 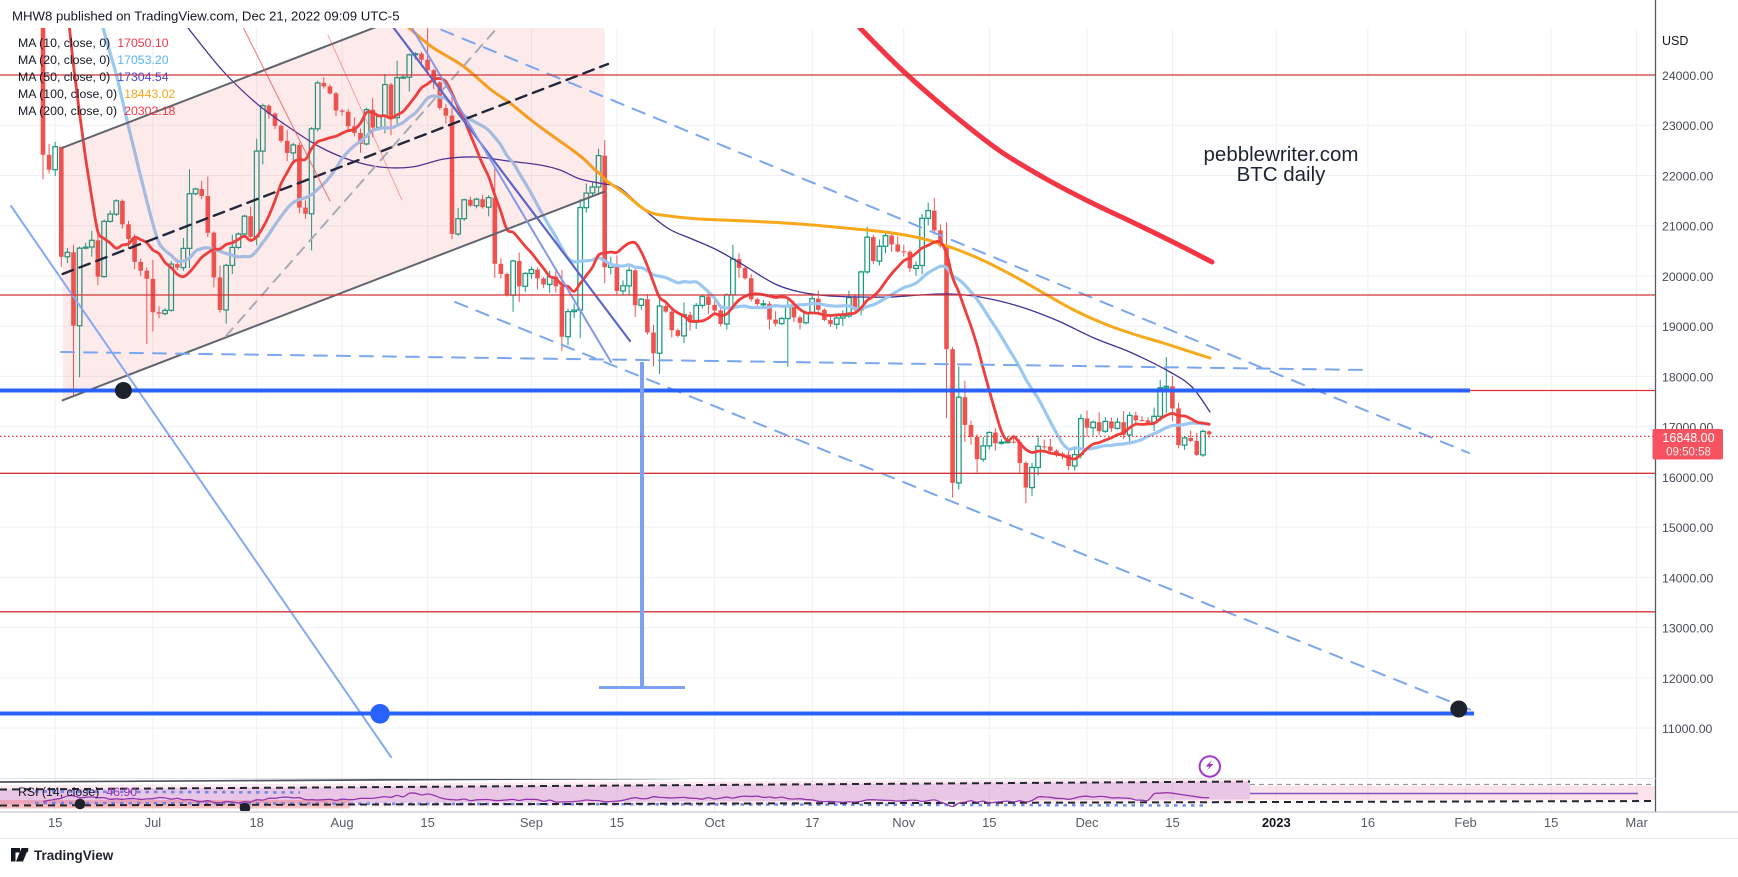 What do you see at coordinates (1687, 76) in the screenshot?
I see `svg-text: 24000.00` at bounding box center [1687, 76].